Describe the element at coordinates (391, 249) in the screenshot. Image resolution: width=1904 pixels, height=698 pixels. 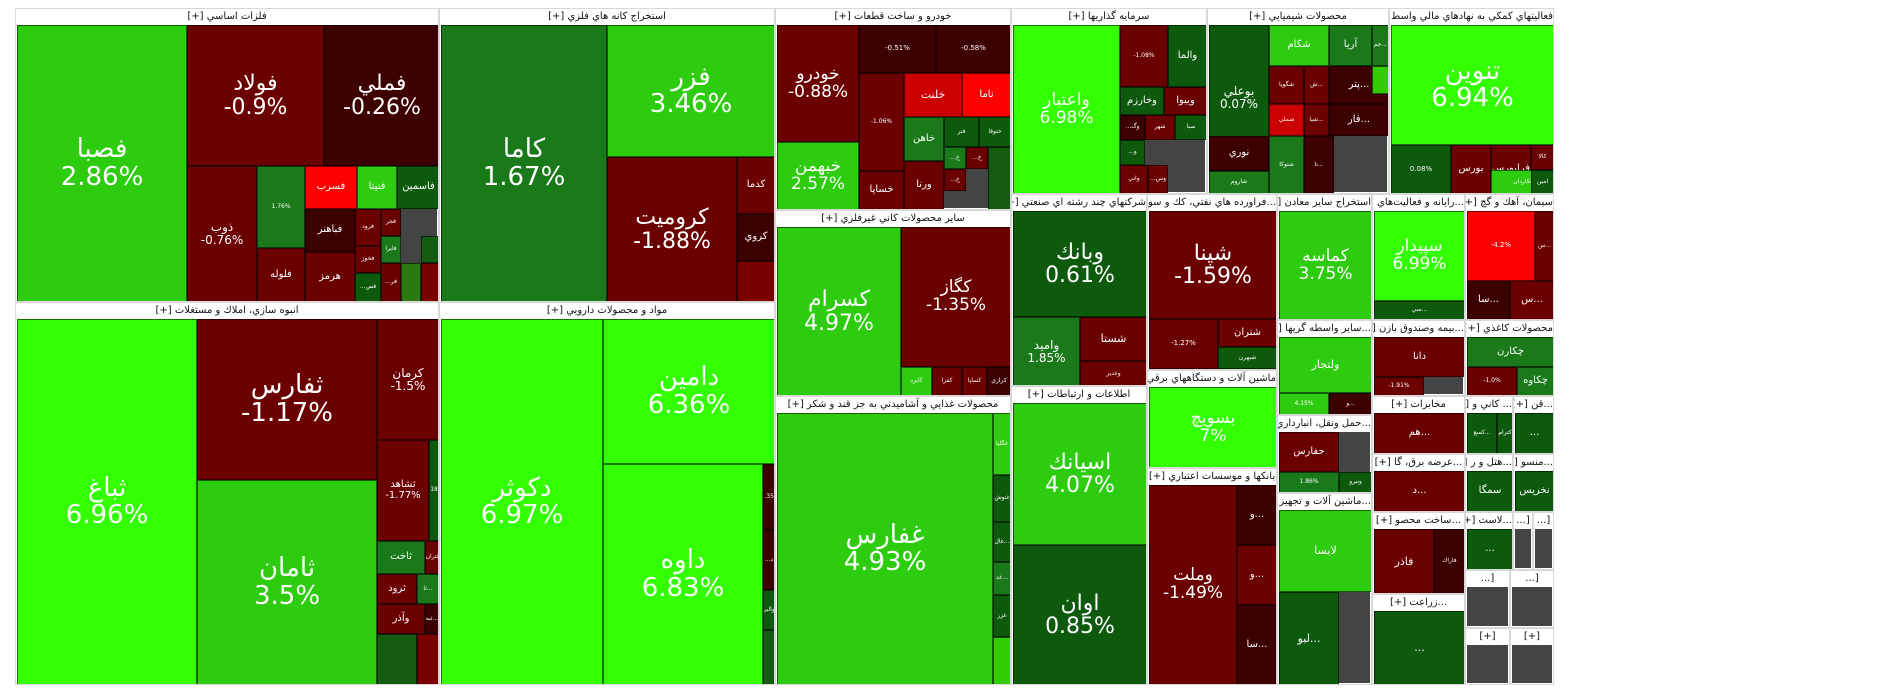
I see `stock-tile: فايرا` at that location.